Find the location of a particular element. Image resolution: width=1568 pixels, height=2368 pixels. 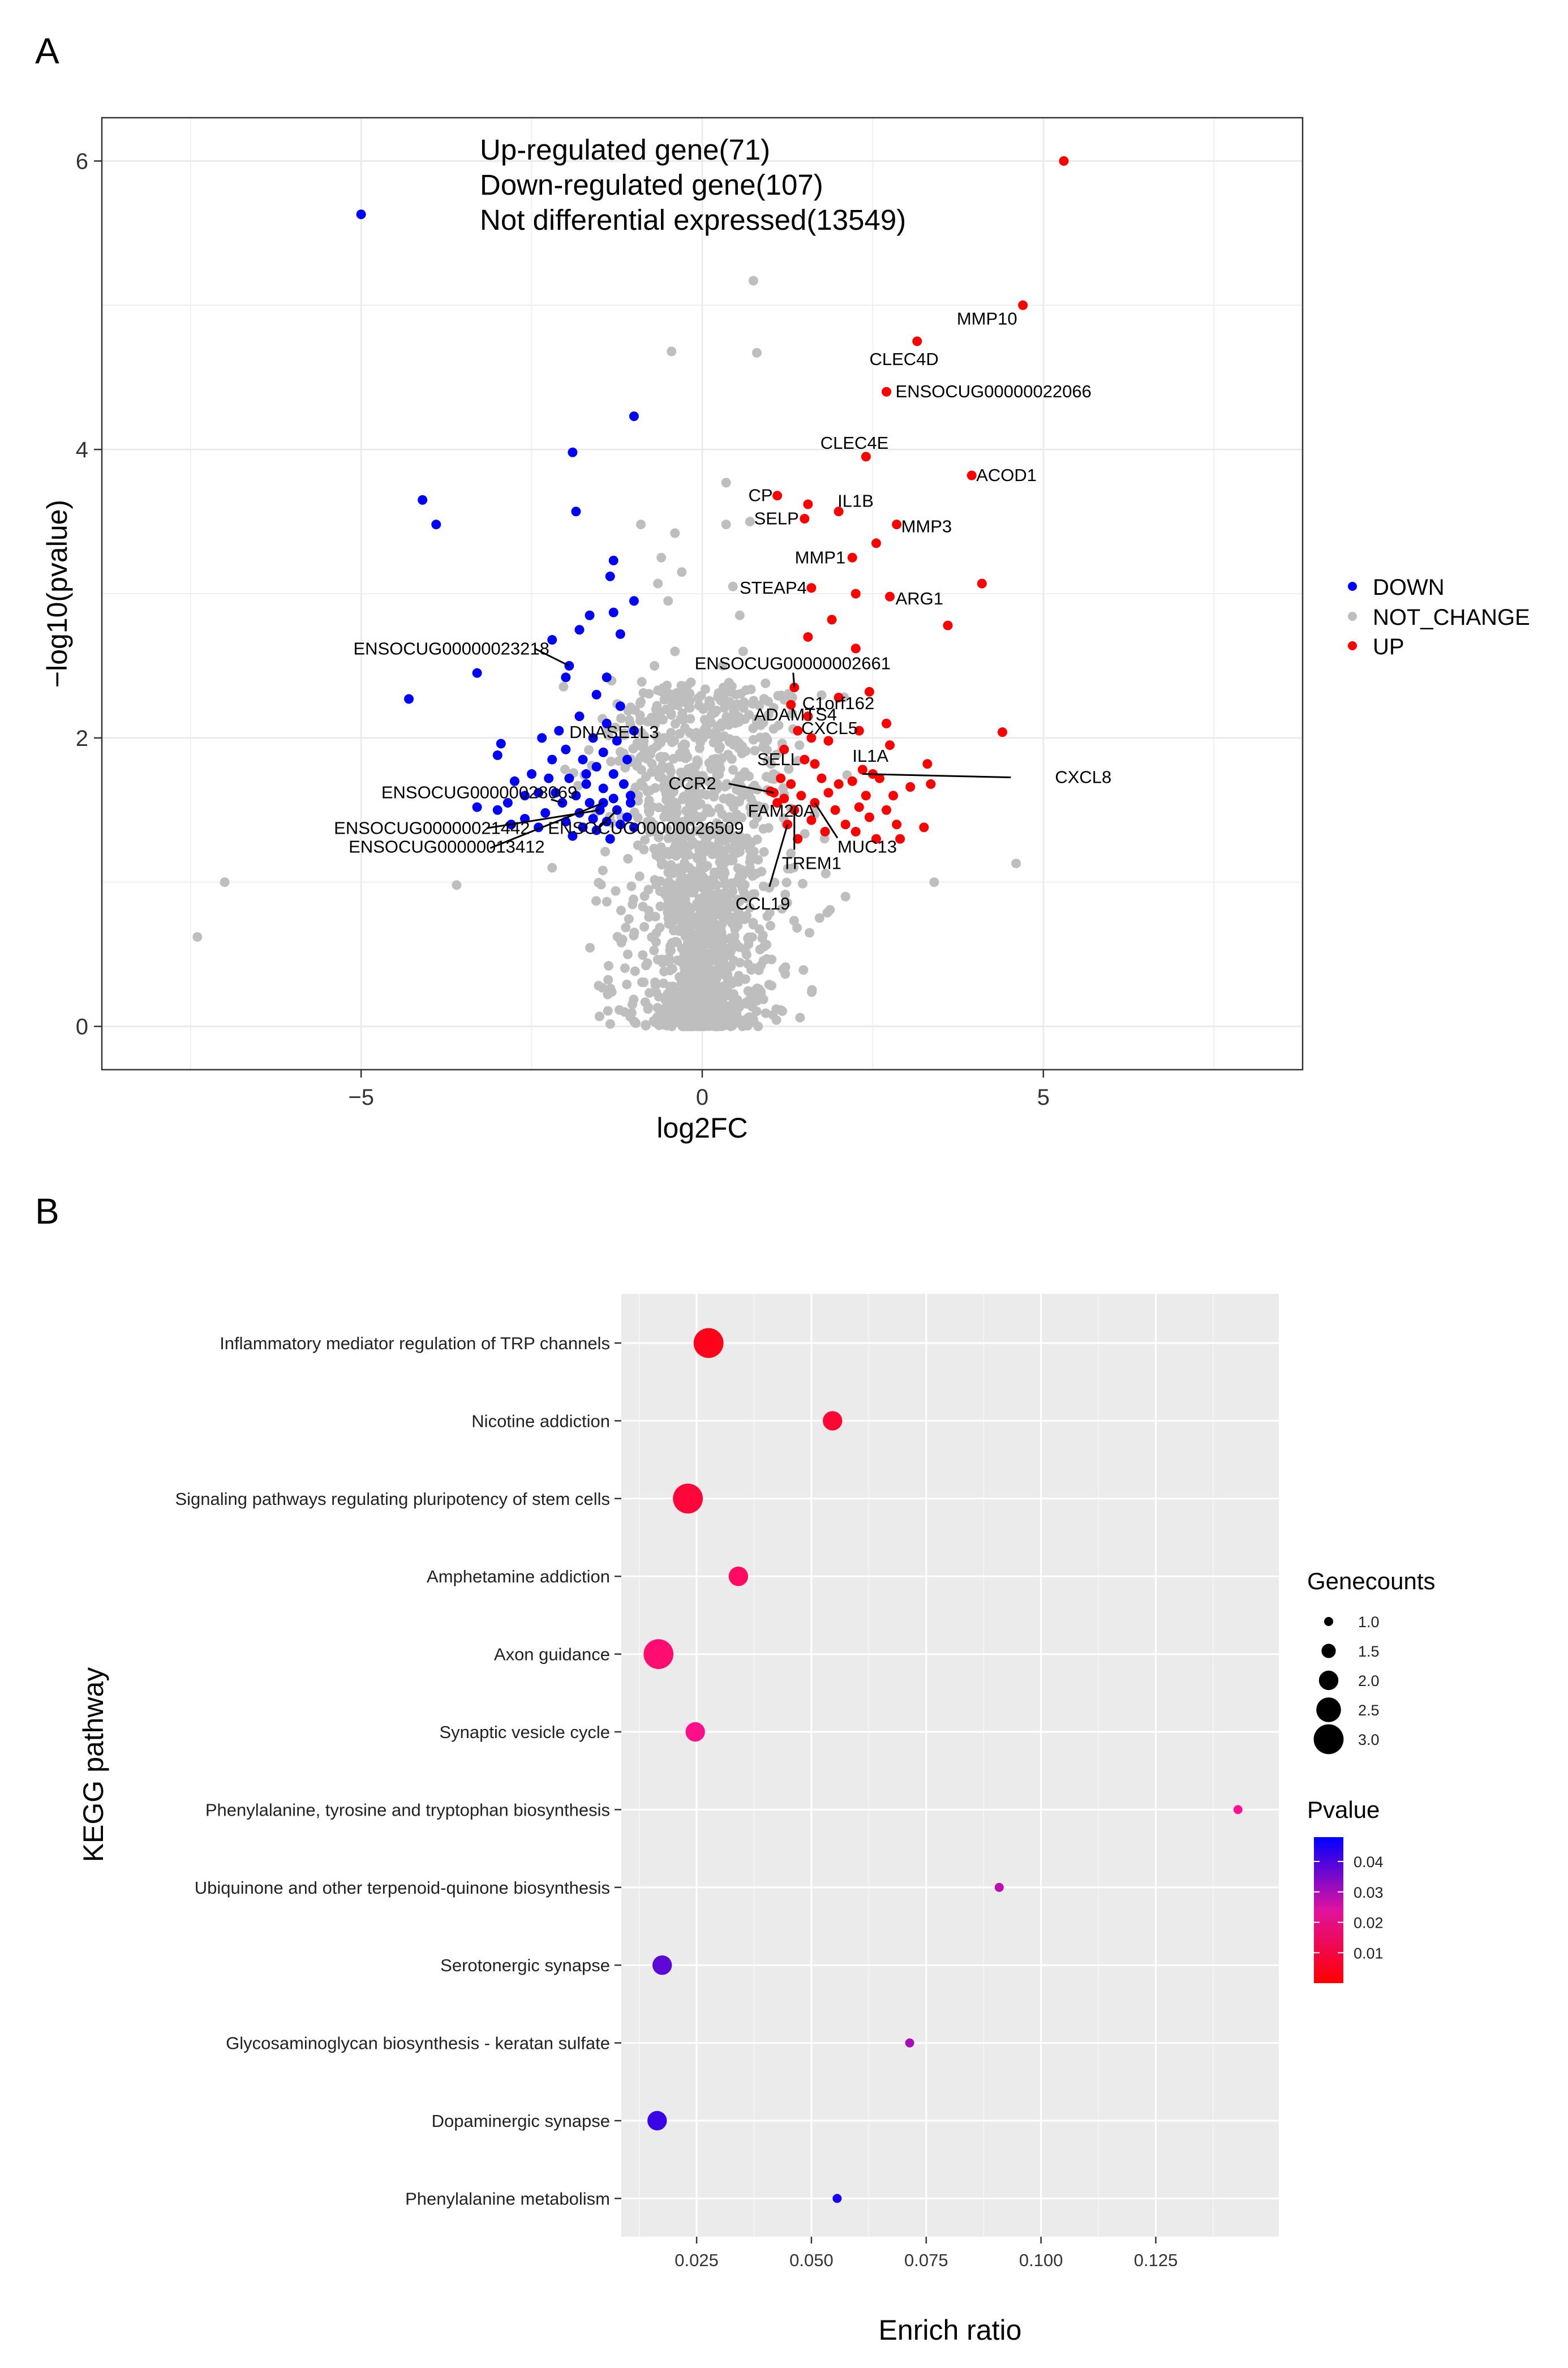

volcano-y-axis: 0 2 4 6 is located at coordinates (89, 594).